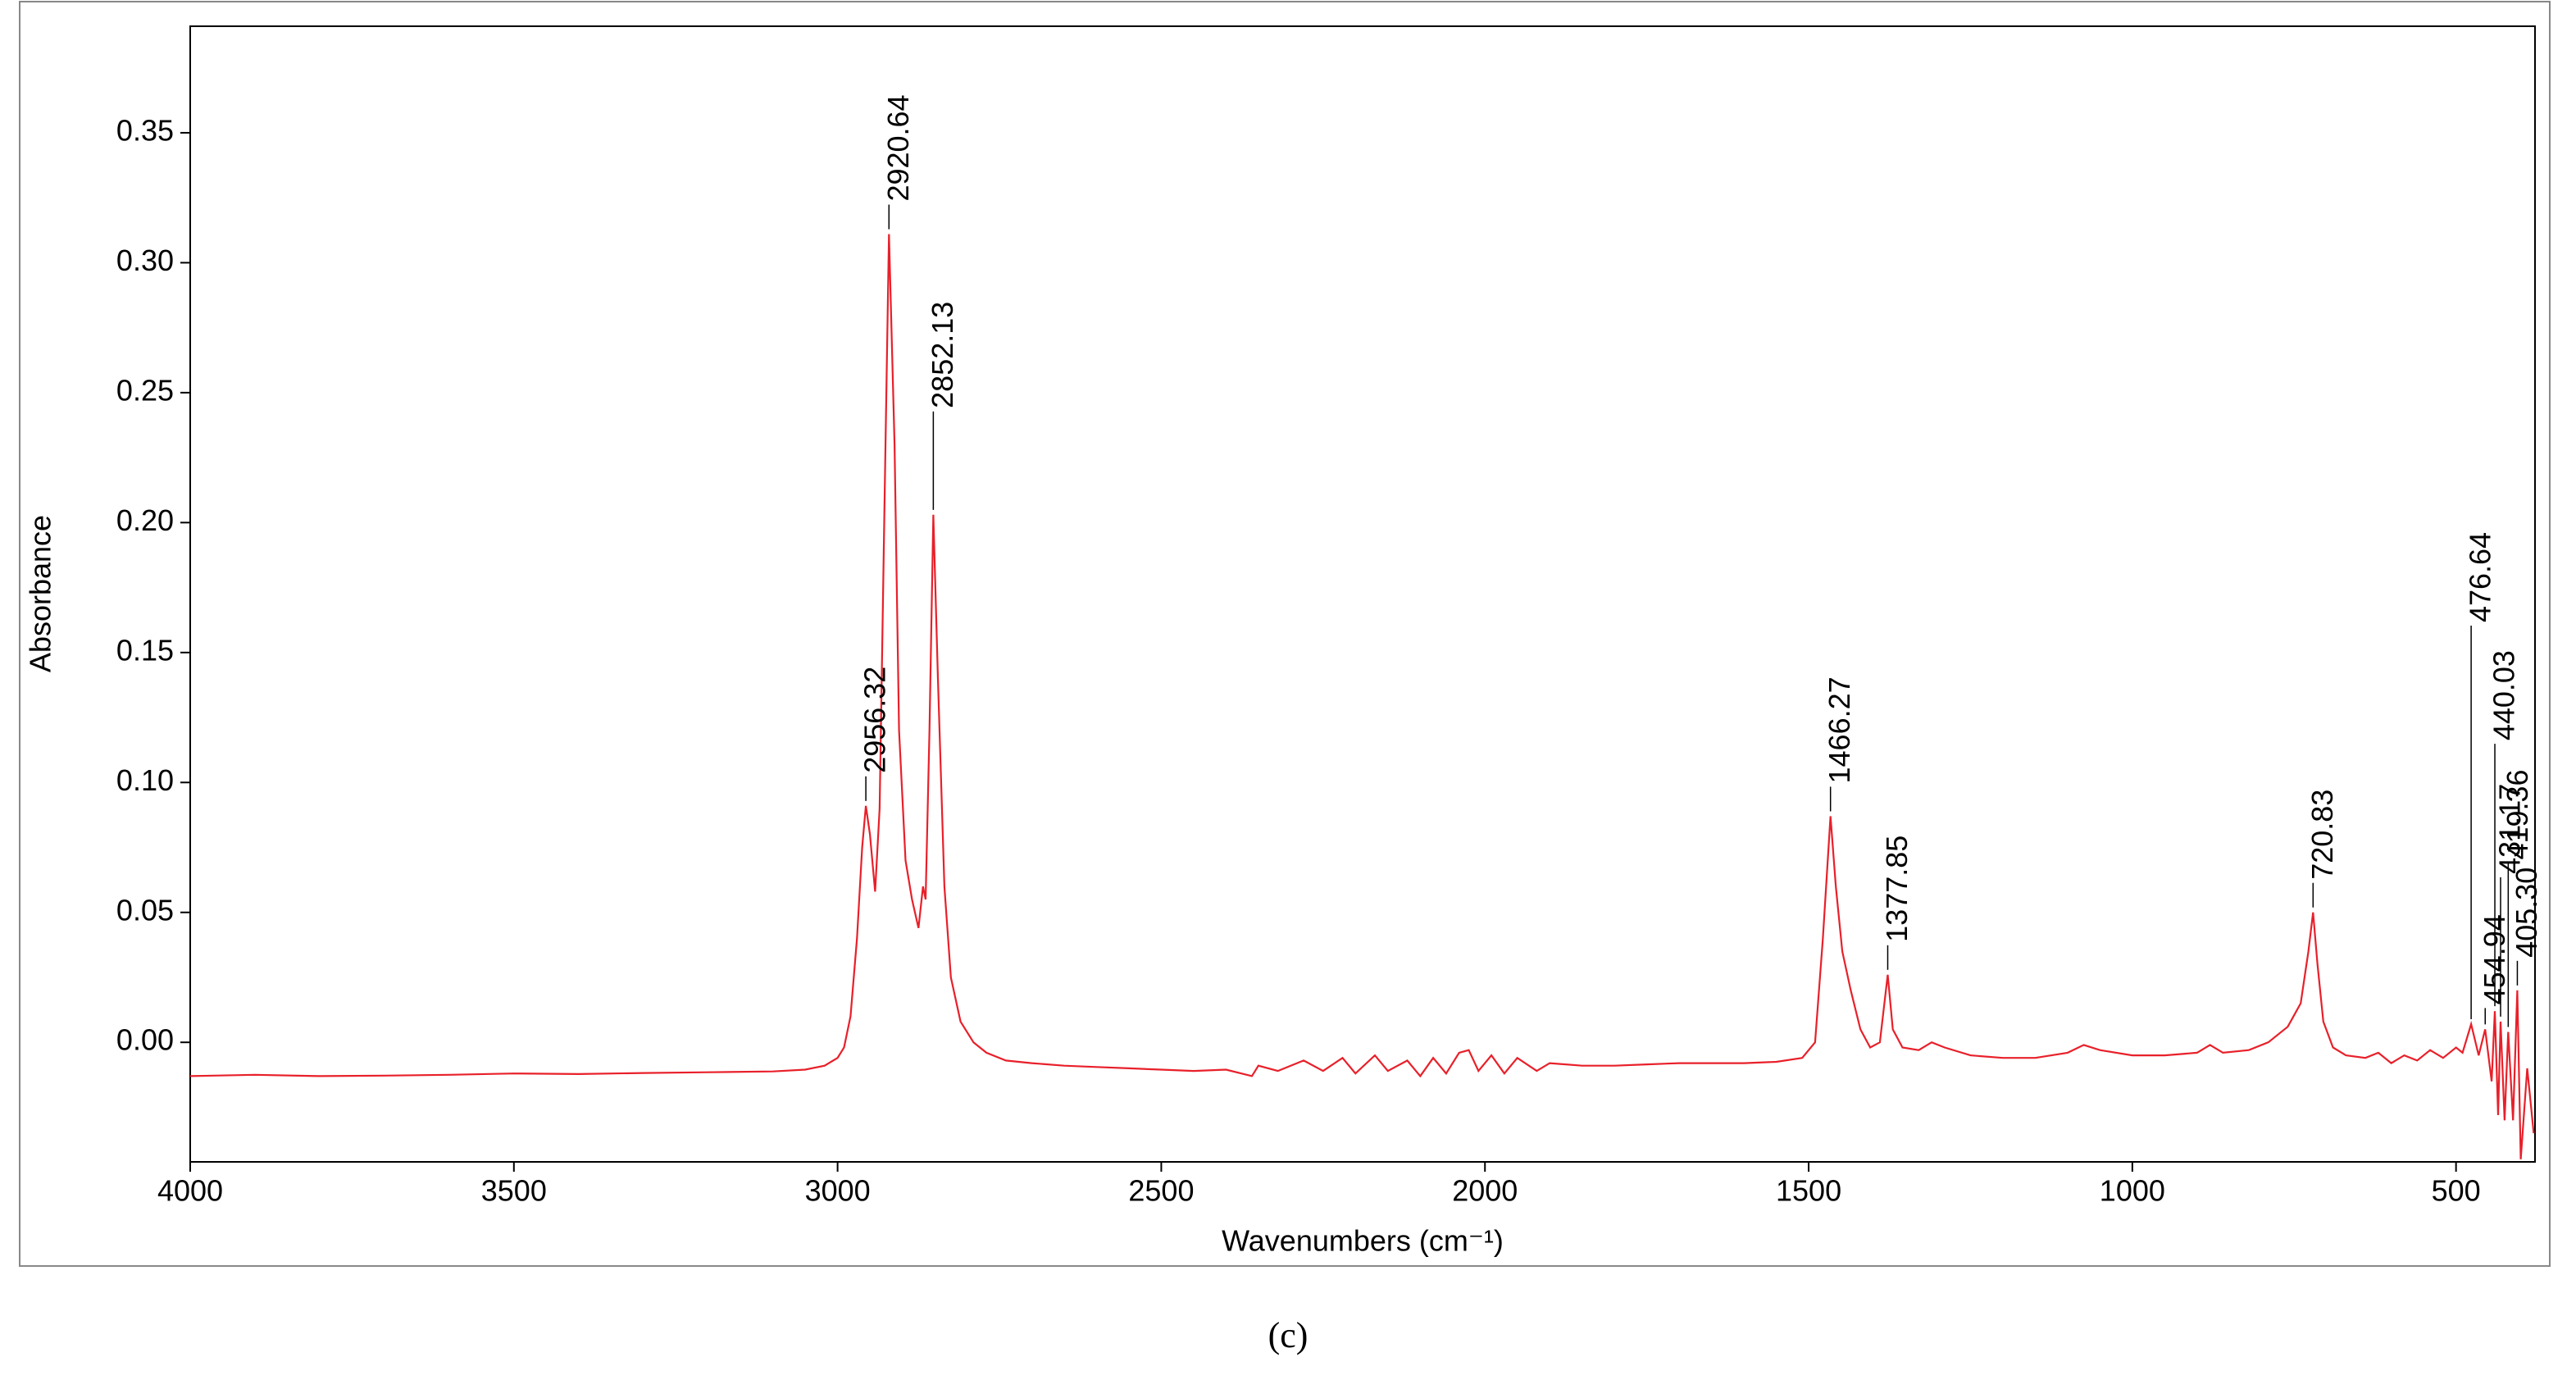 This screenshot has width=2576, height=1389. I want to click on x-tick-label: 2500, so click(1161, 1191).